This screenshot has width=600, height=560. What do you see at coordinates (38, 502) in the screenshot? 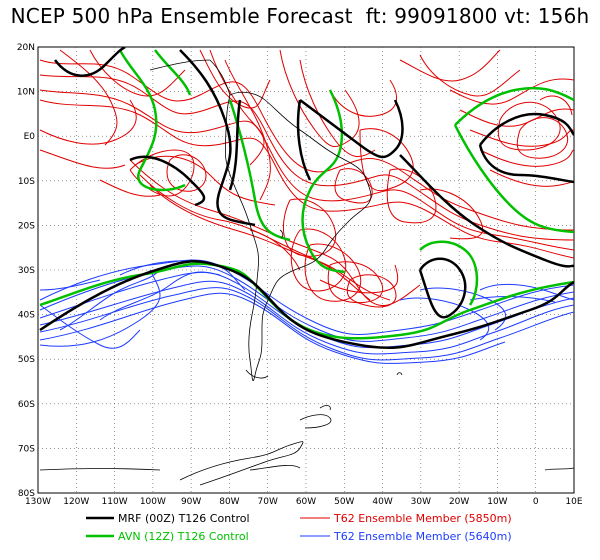
I see `lon-tick-label: 130W` at bounding box center [38, 502].